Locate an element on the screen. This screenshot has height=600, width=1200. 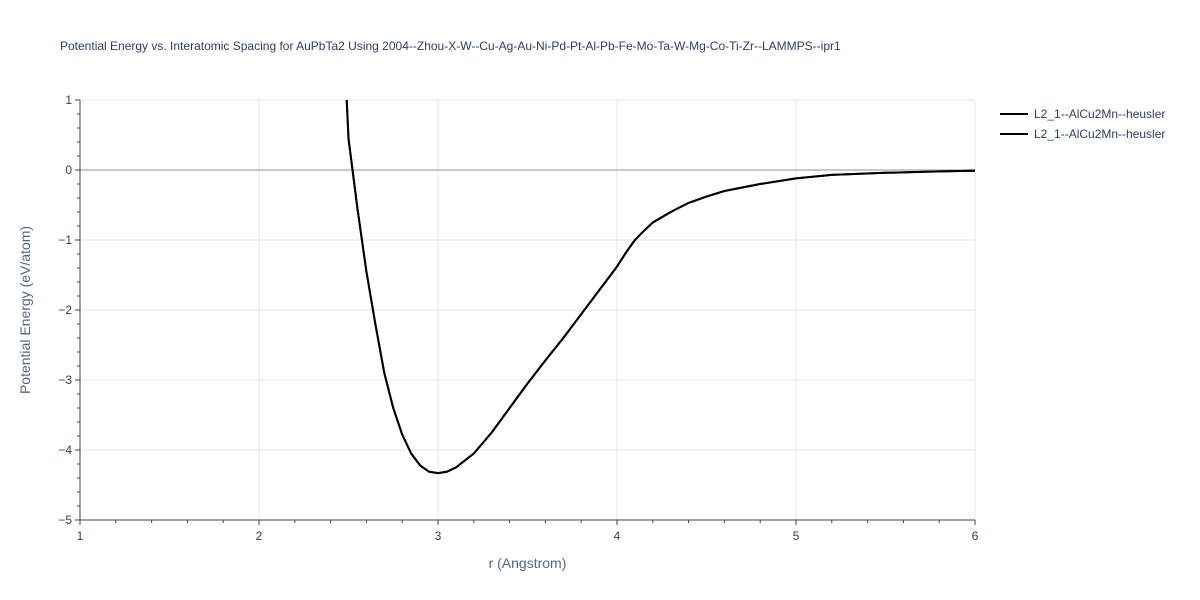
y-tick-label: −5 is located at coordinates (65, 520).